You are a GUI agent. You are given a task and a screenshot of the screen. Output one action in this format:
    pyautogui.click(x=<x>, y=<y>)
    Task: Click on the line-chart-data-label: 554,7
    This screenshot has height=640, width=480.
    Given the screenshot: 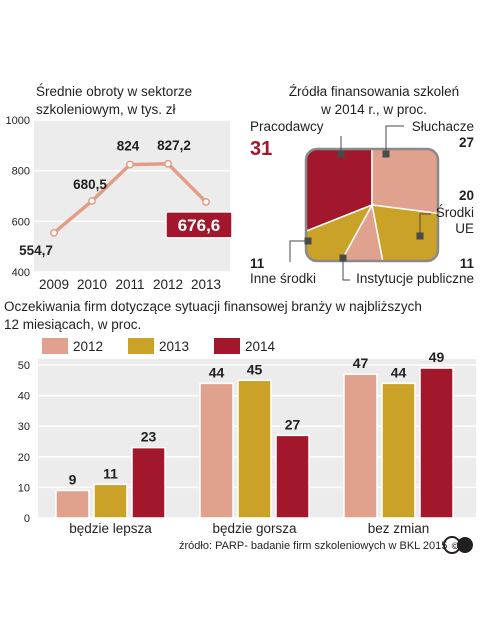 What is the action you would take?
    pyautogui.click(x=36, y=250)
    